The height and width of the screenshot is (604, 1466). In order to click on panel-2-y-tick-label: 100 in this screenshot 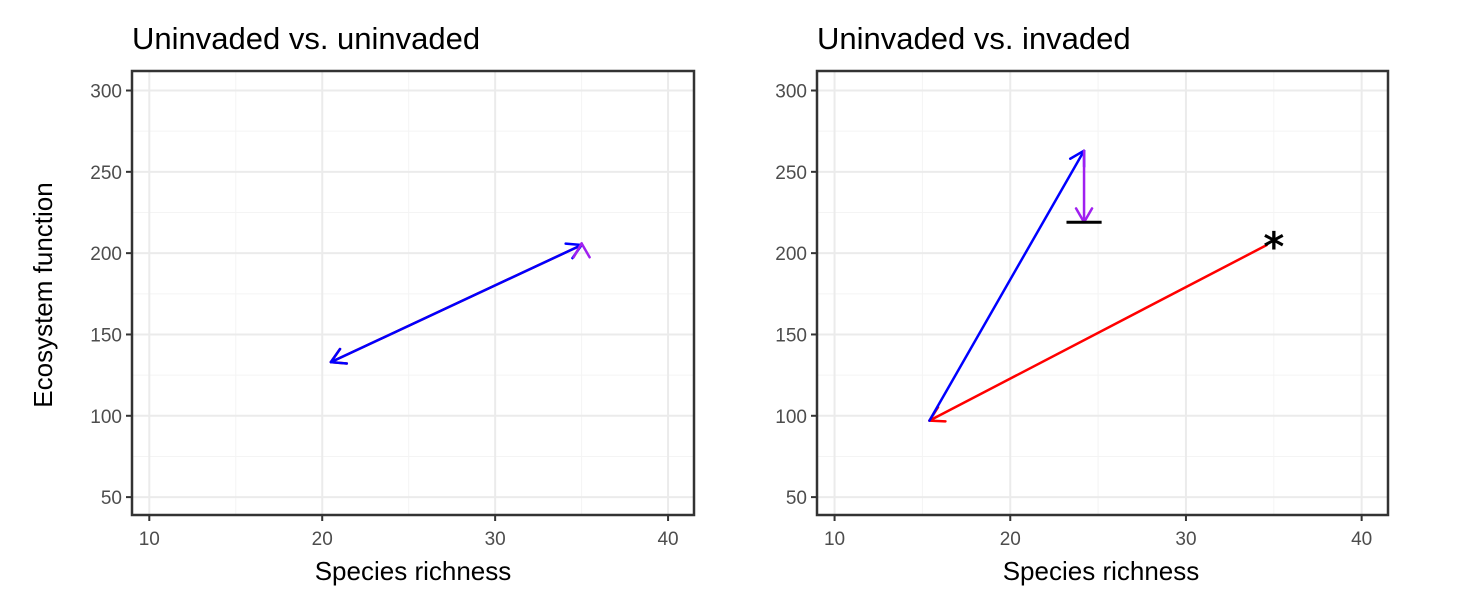, I will do `click(791, 417)`.